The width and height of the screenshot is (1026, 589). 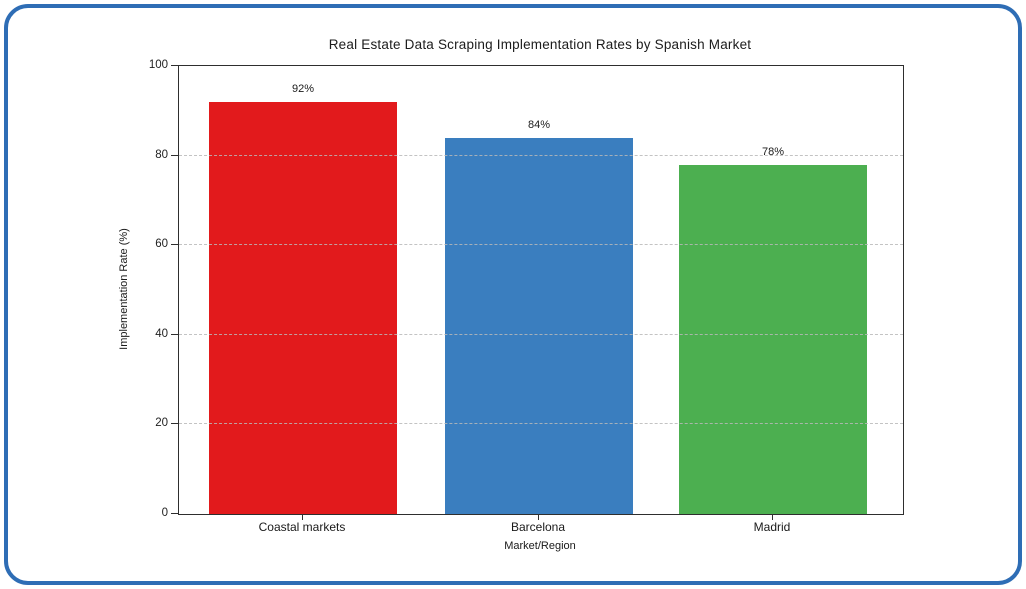 What do you see at coordinates (539, 326) in the screenshot?
I see `bar-barcelona` at bounding box center [539, 326].